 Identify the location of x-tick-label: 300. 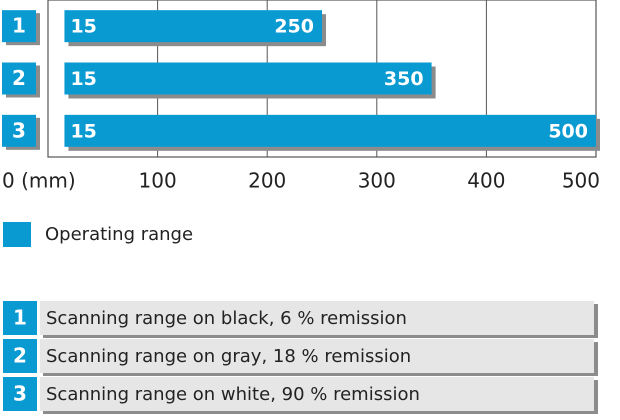
(377, 181).